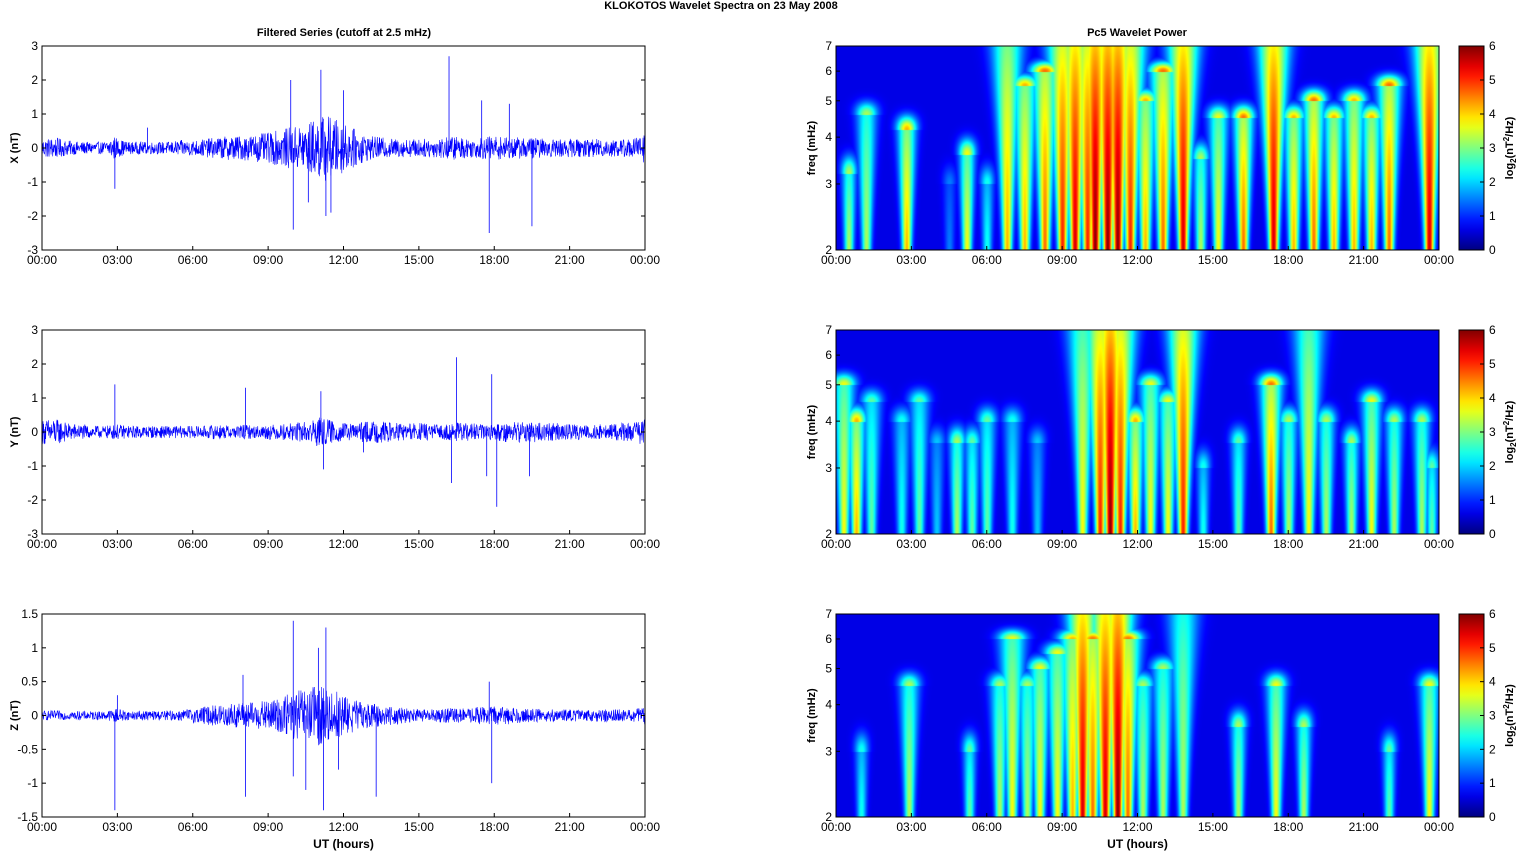 The image size is (1522, 851). I want to click on left-column-title: Filtered Series (cutoff at 2.5 mHz), so click(344, 33).